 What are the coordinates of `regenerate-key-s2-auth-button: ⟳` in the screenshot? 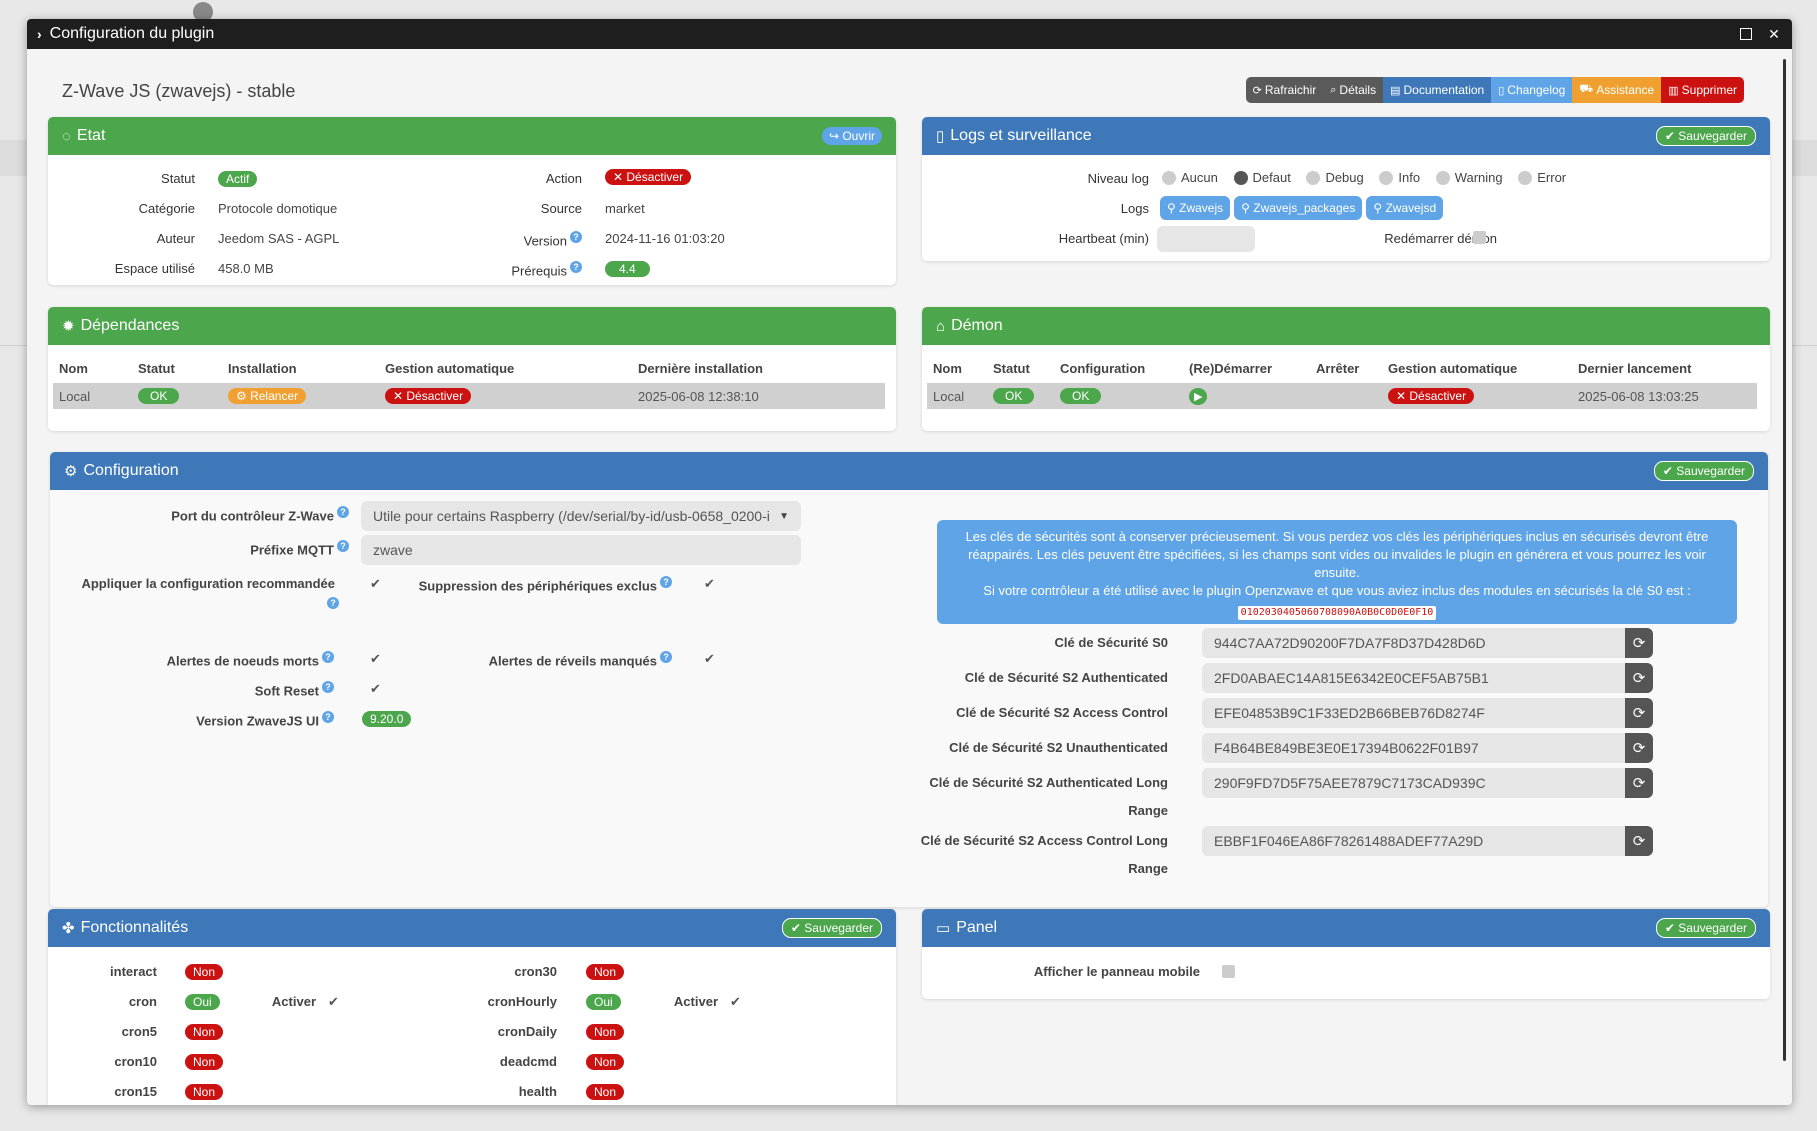 It's located at (1639, 678).